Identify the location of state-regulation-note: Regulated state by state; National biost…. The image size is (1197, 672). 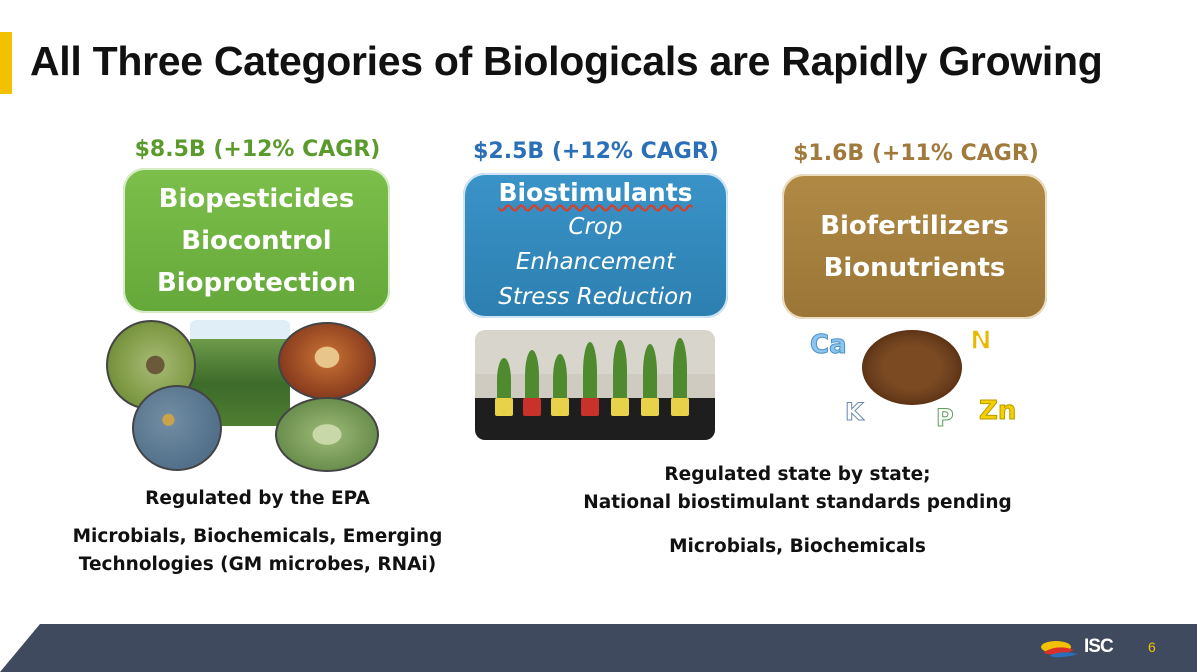
(797, 489).